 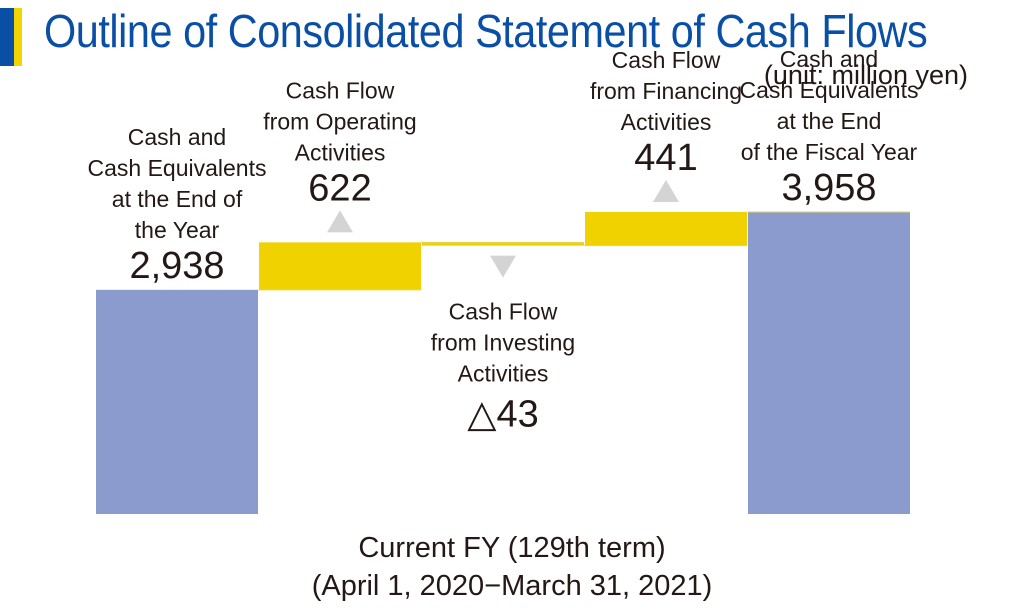 What do you see at coordinates (177, 199) in the screenshot?
I see `bar-label-line: at the End of` at bounding box center [177, 199].